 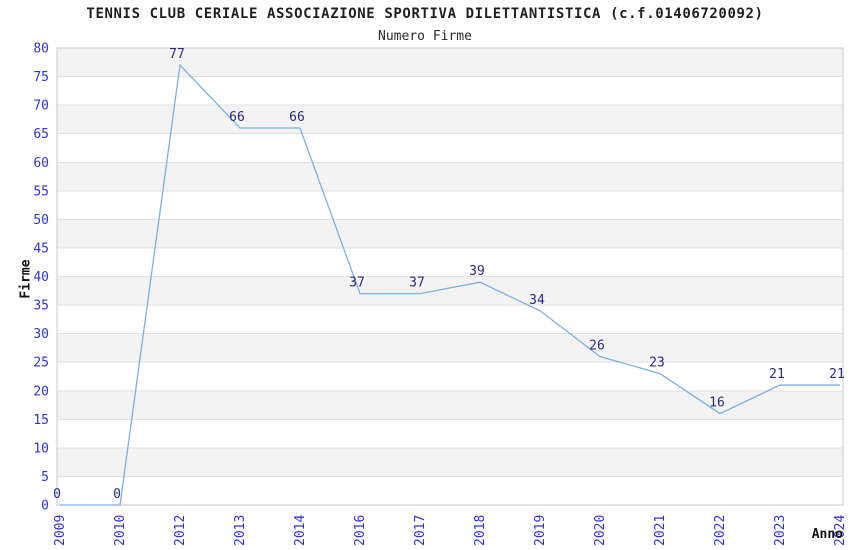 I want to click on y-tick-label: 50, so click(x=41, y=220).